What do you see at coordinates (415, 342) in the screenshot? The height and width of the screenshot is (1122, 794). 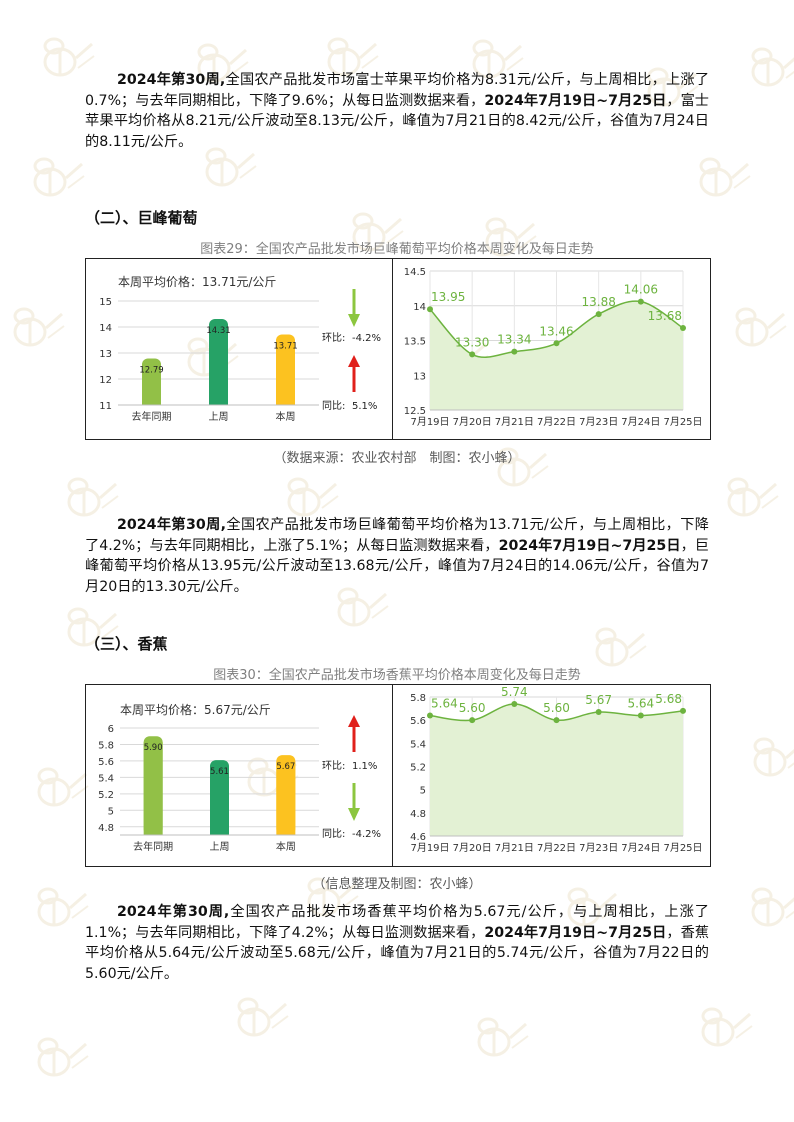 I see `y-tick-label: 13.5` at bounding box center [415, 342].